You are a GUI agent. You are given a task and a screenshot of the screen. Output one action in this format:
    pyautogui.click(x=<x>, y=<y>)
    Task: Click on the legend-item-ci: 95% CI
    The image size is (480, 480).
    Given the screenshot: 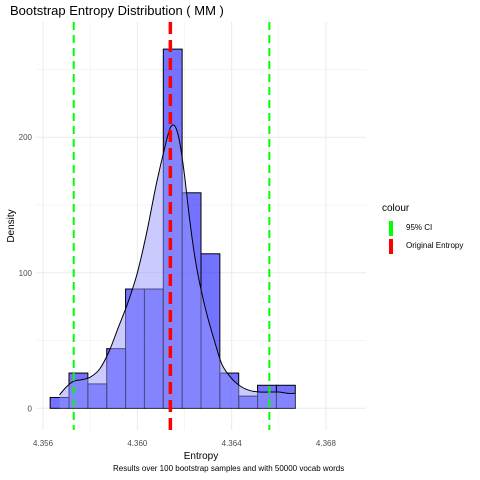 What is the action you would take?
    pyautogui.click(x=429, y=229)
    